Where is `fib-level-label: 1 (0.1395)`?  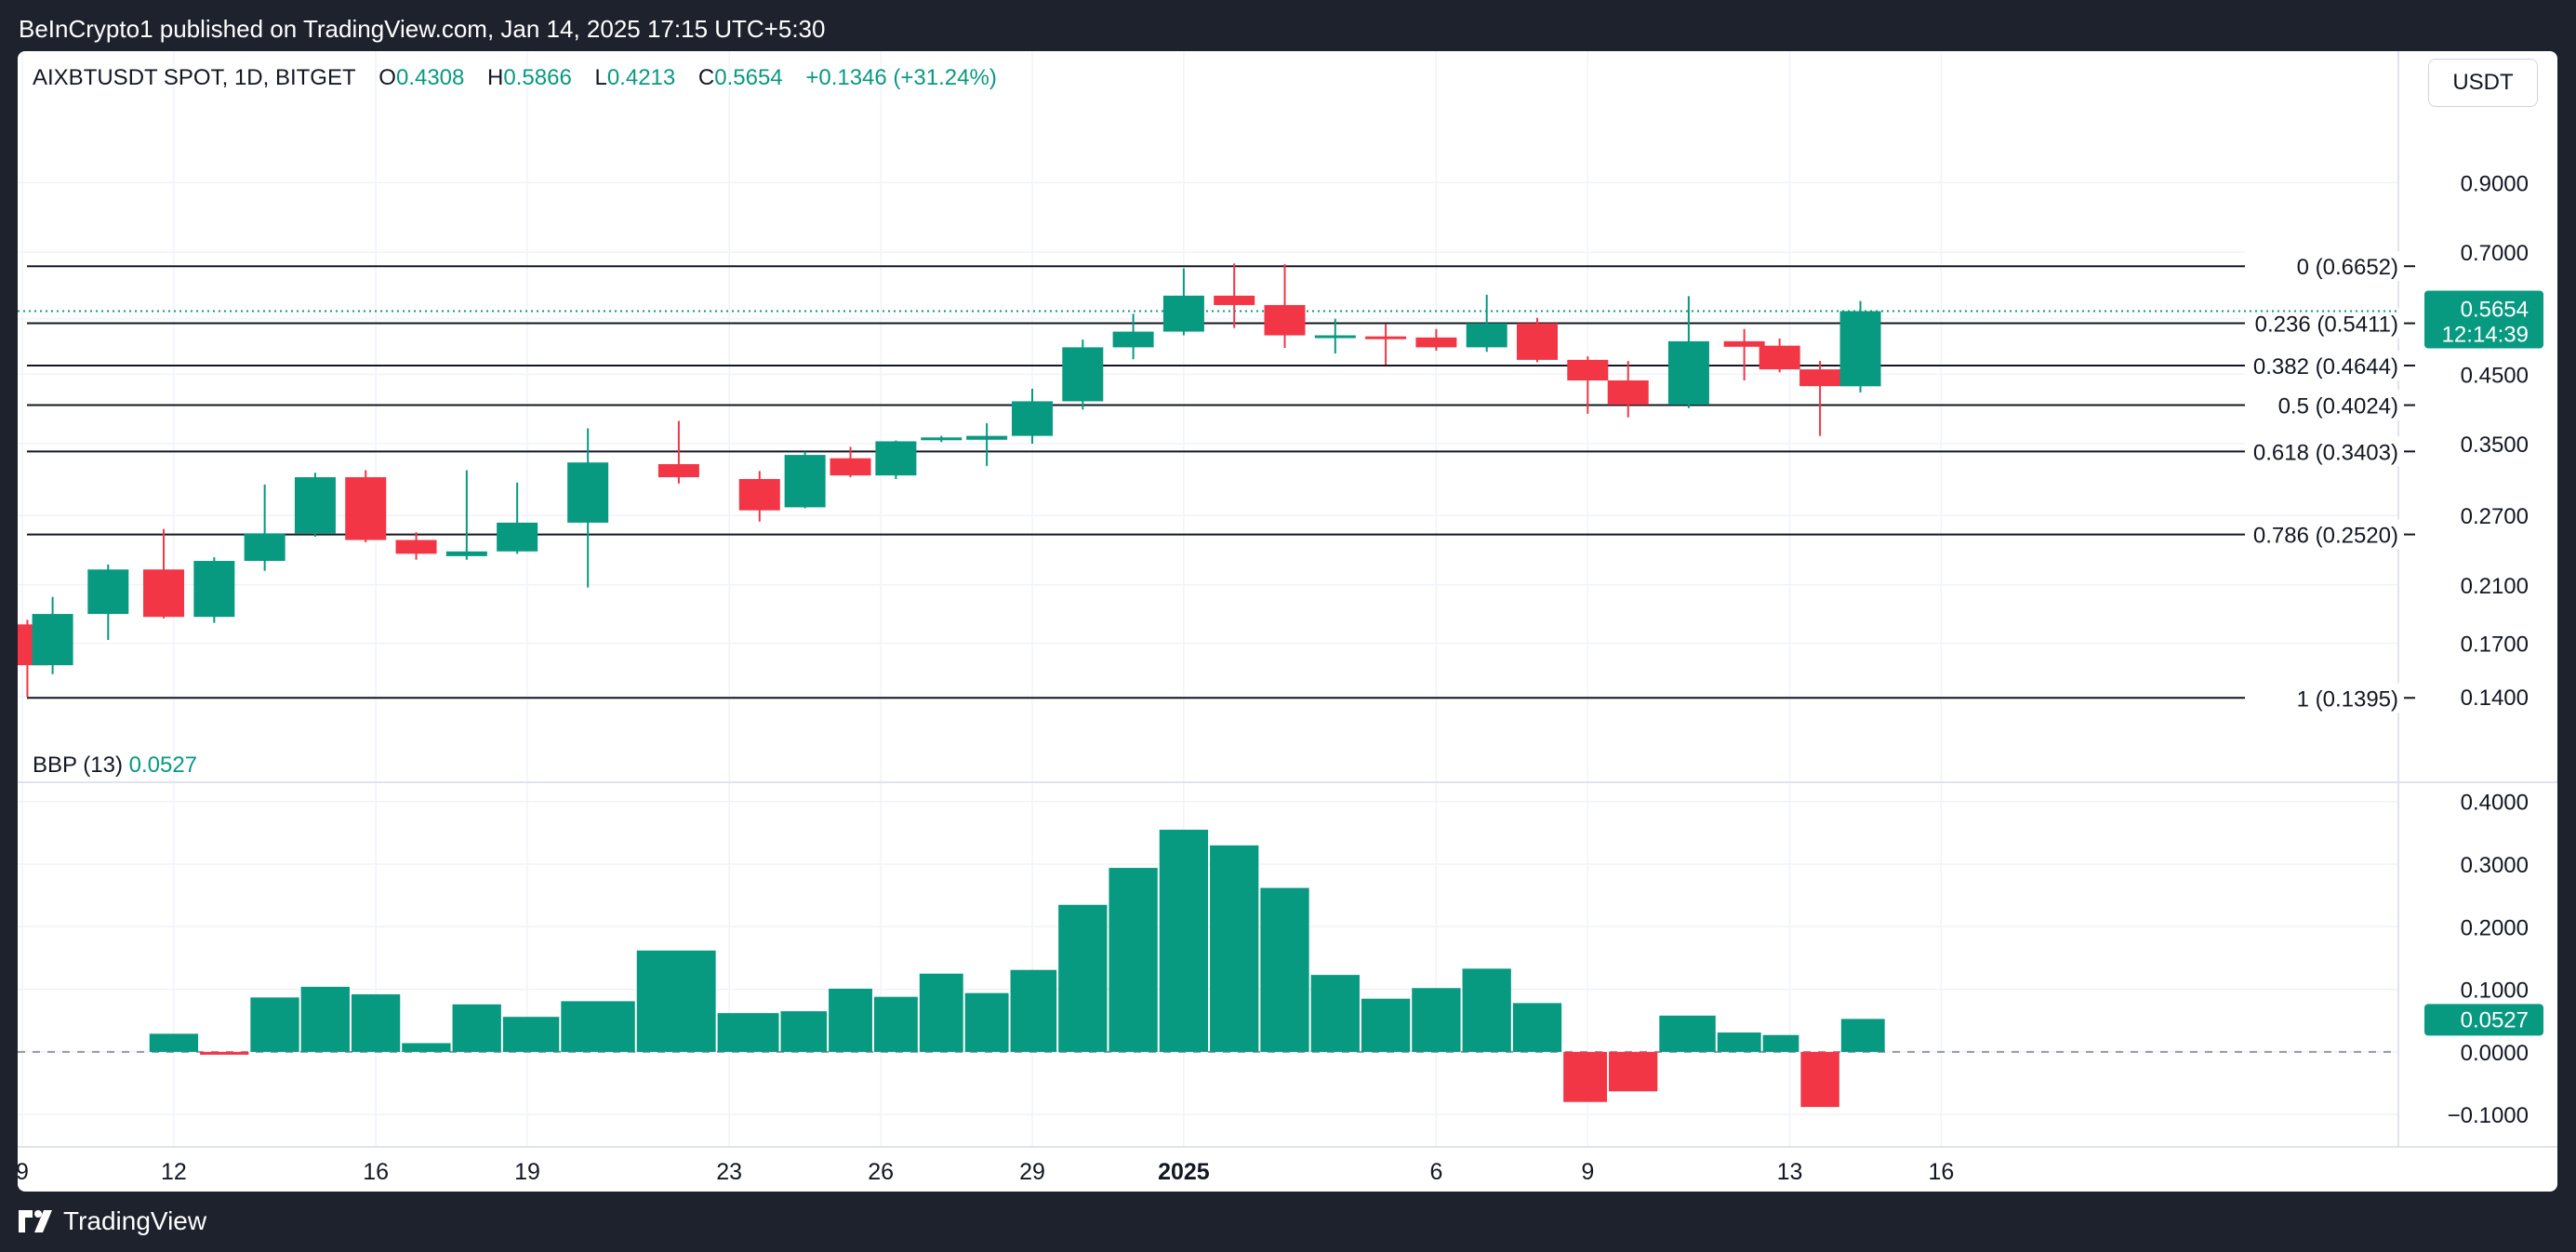
fib-level-label: 1 (0.1395) is located at coordinates (2347, 699).